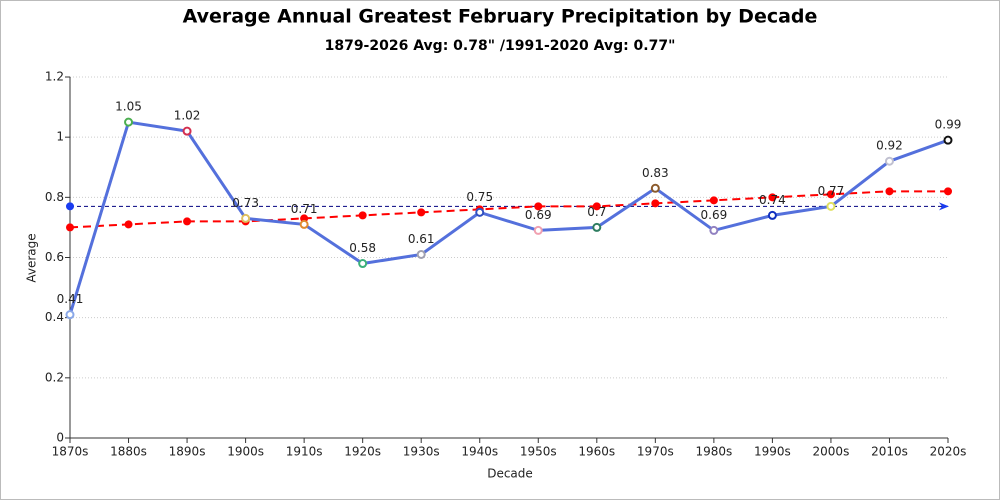 The width and height of the screenshot is (1000, 500). I want to click on x-tick-label: 1990s, so click(772, 452).